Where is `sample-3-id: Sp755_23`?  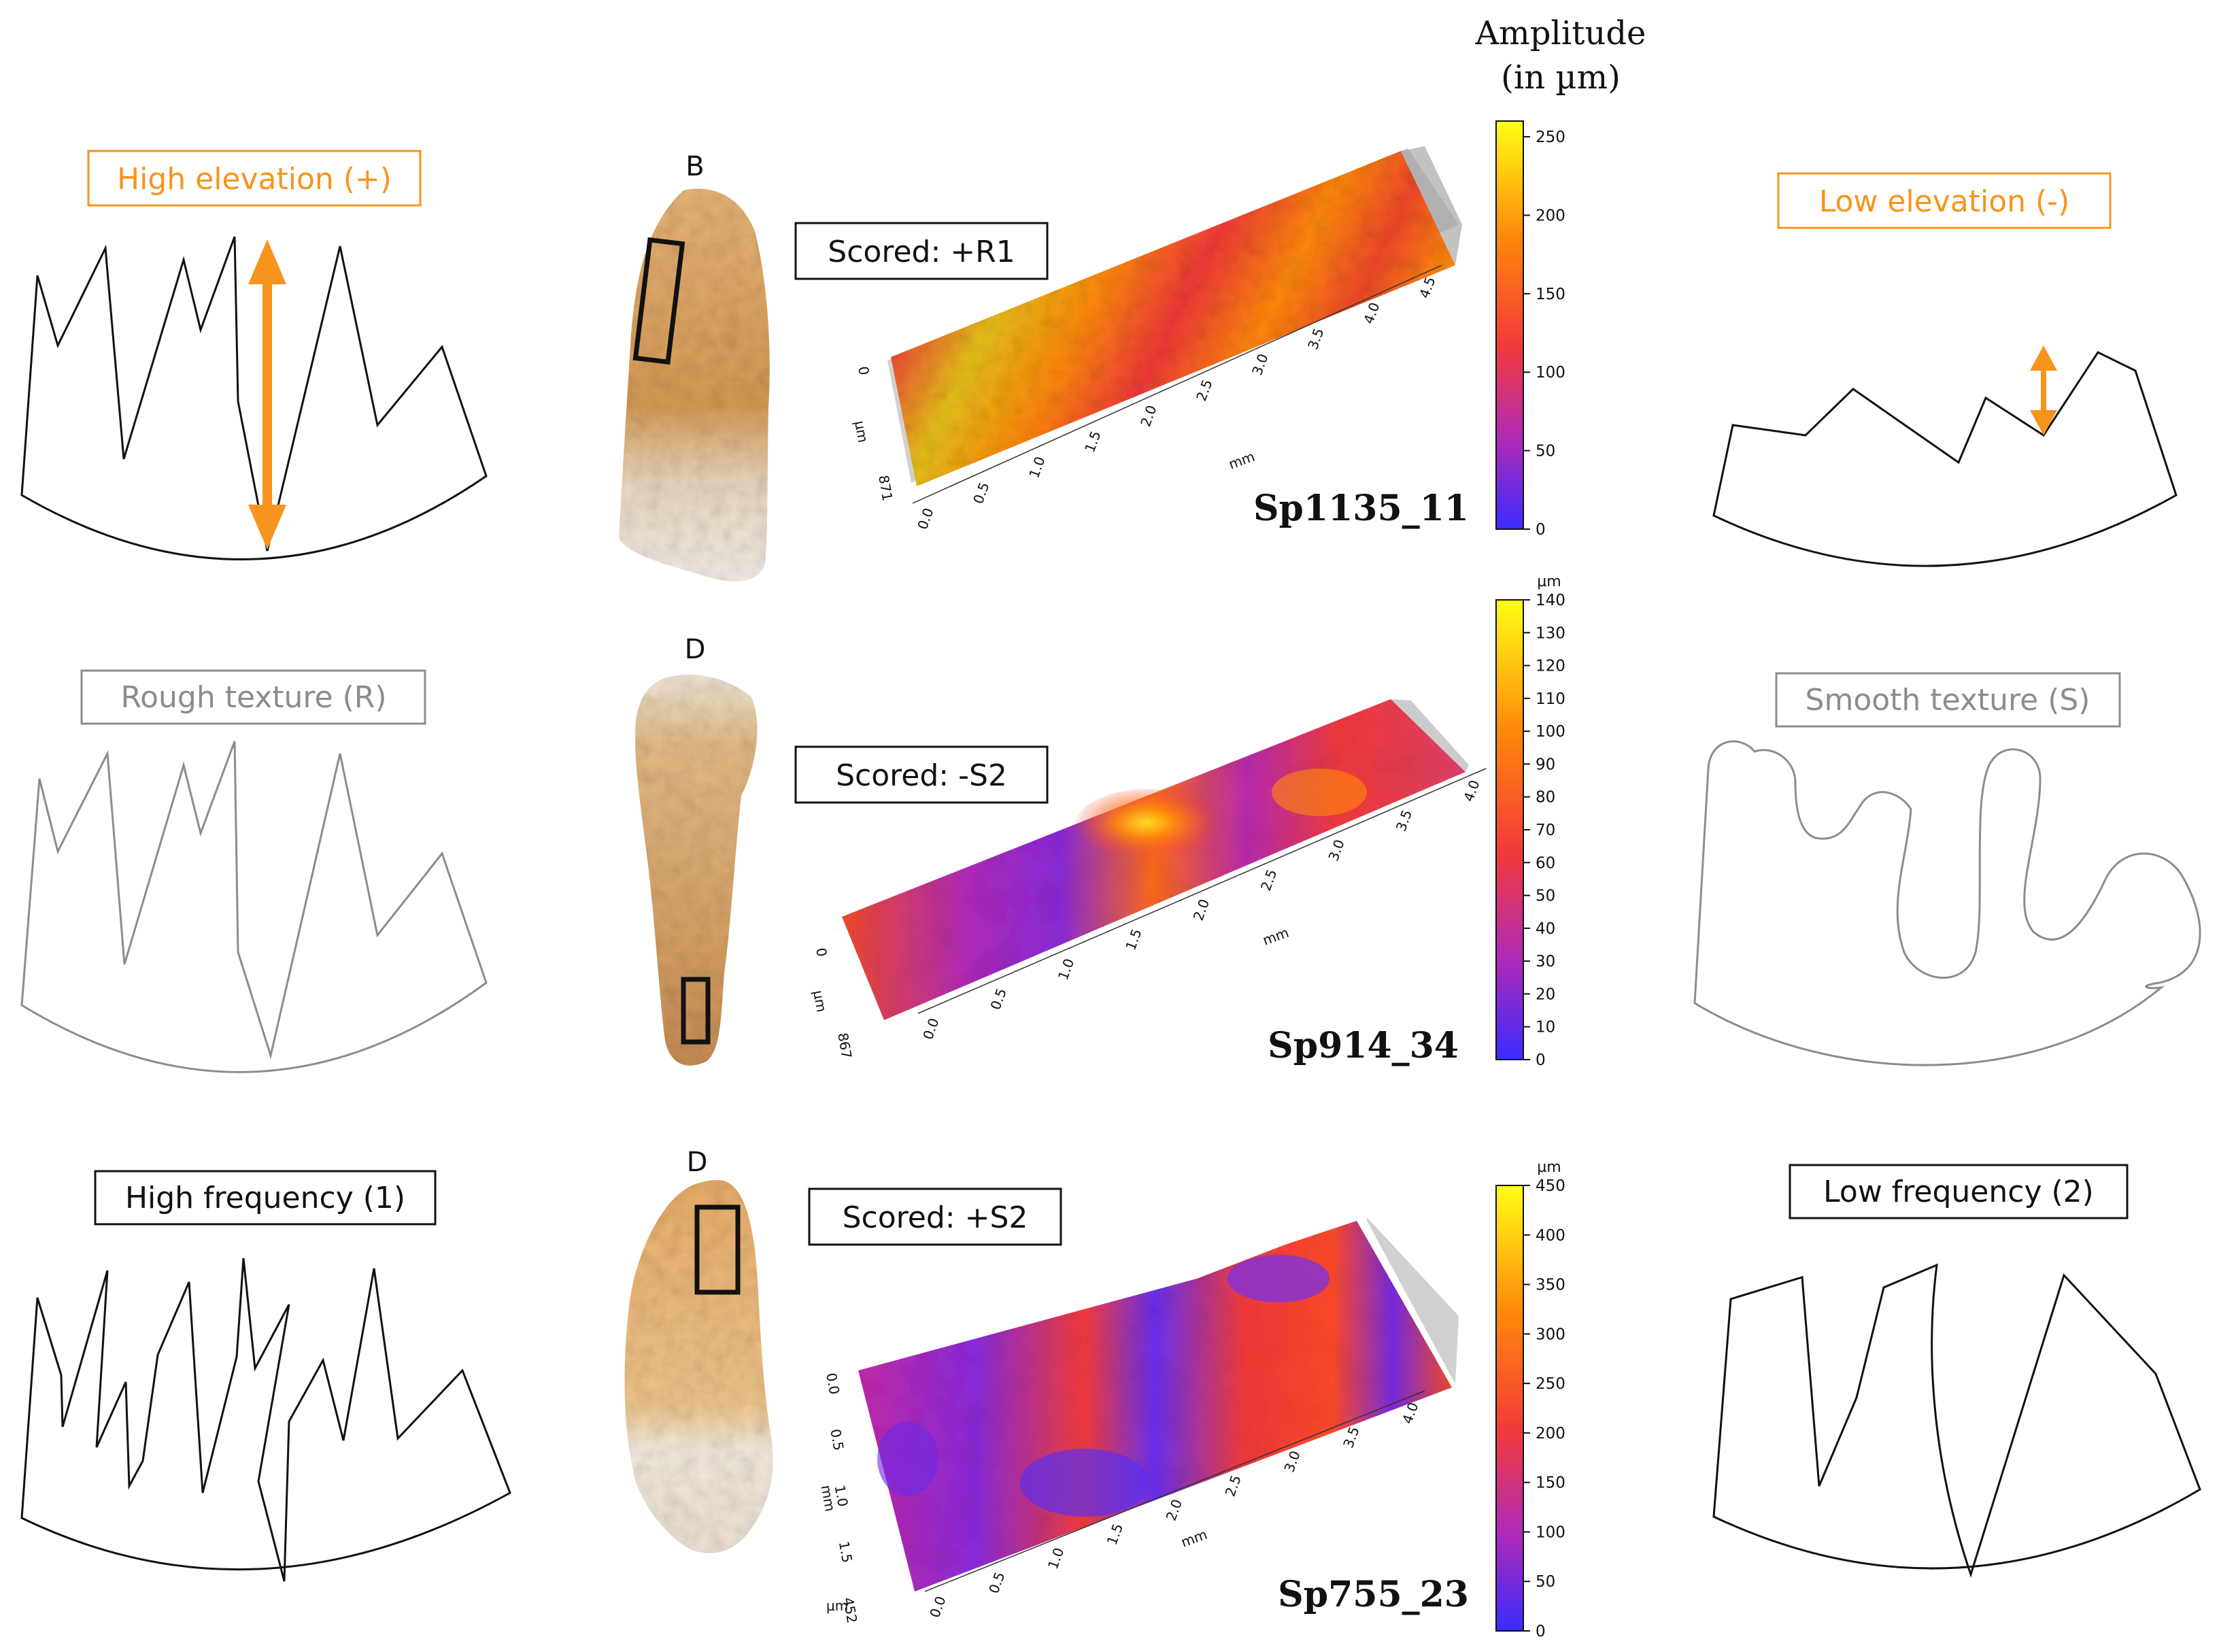 sample-3-id: Sp755_23 is located at coordinates (1373, 1595).